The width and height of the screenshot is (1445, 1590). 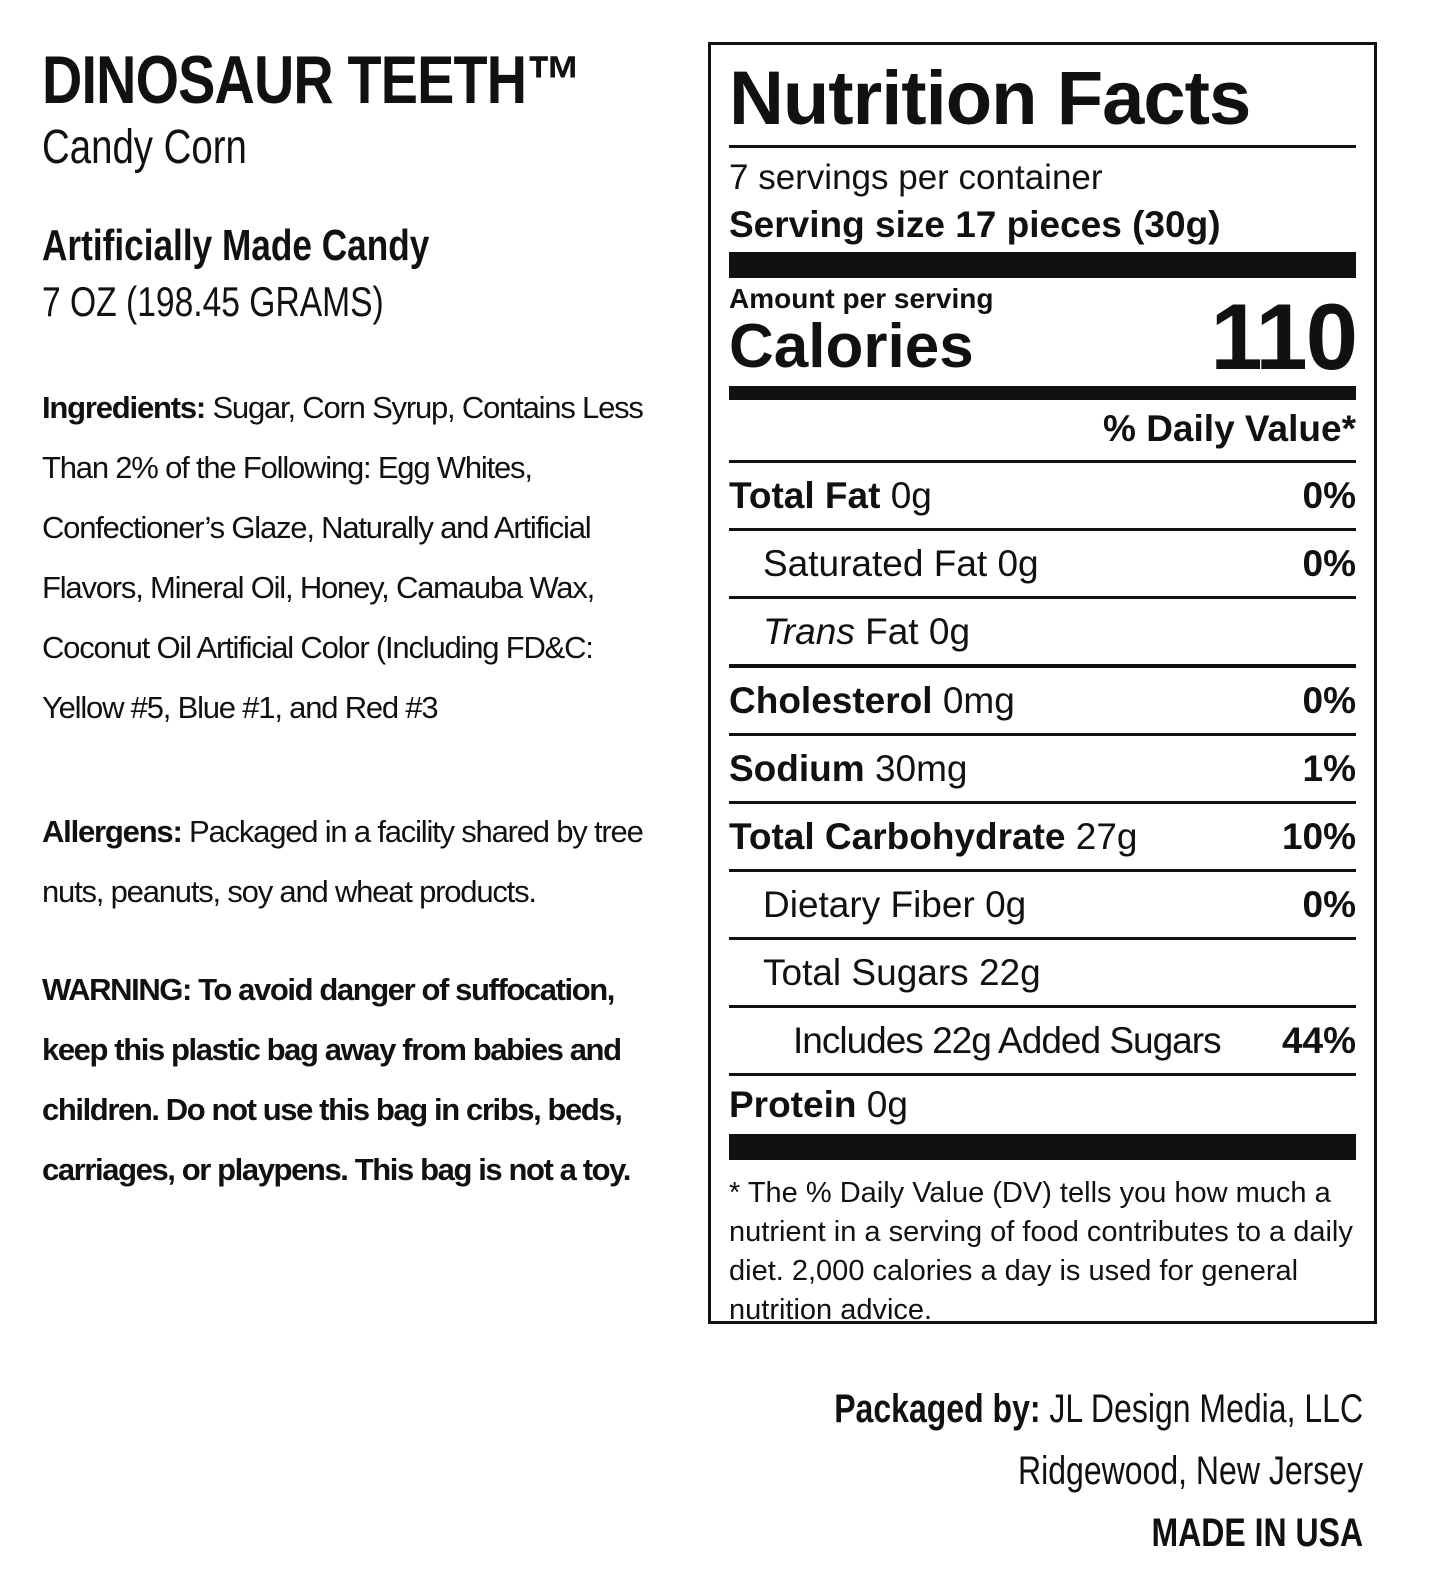 I want to click on nutrient-name: Total Sugars, so click(x=866, y=972).